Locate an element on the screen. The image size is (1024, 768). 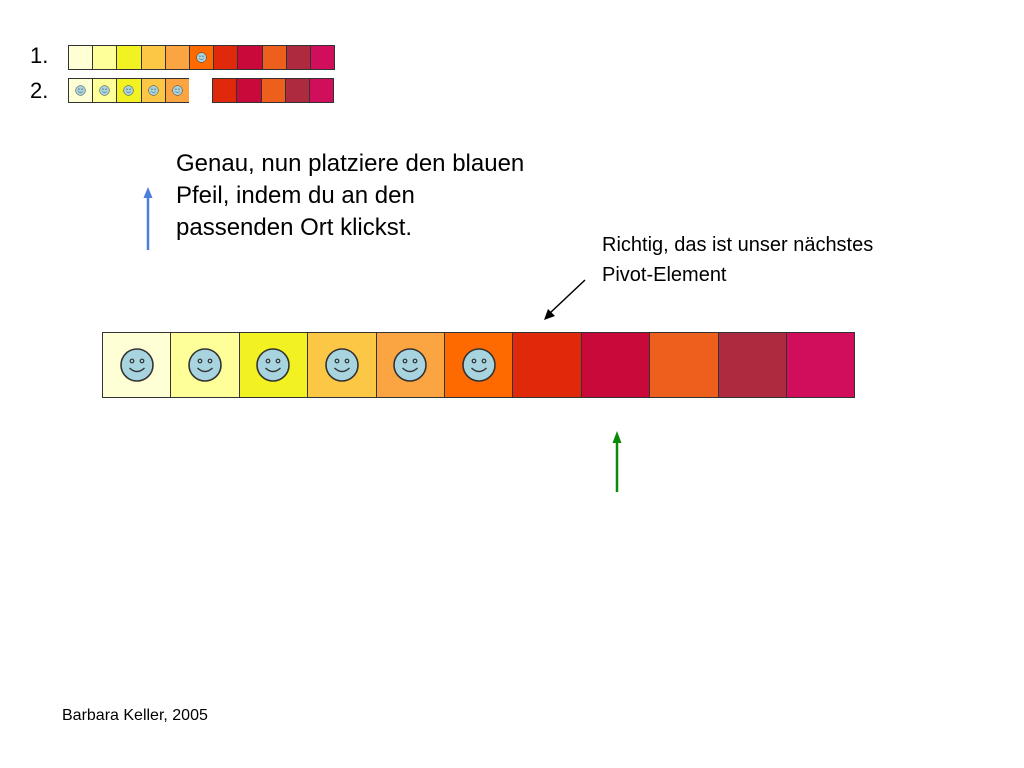
step-1-label: 1. is located at coordinates (39, 55).